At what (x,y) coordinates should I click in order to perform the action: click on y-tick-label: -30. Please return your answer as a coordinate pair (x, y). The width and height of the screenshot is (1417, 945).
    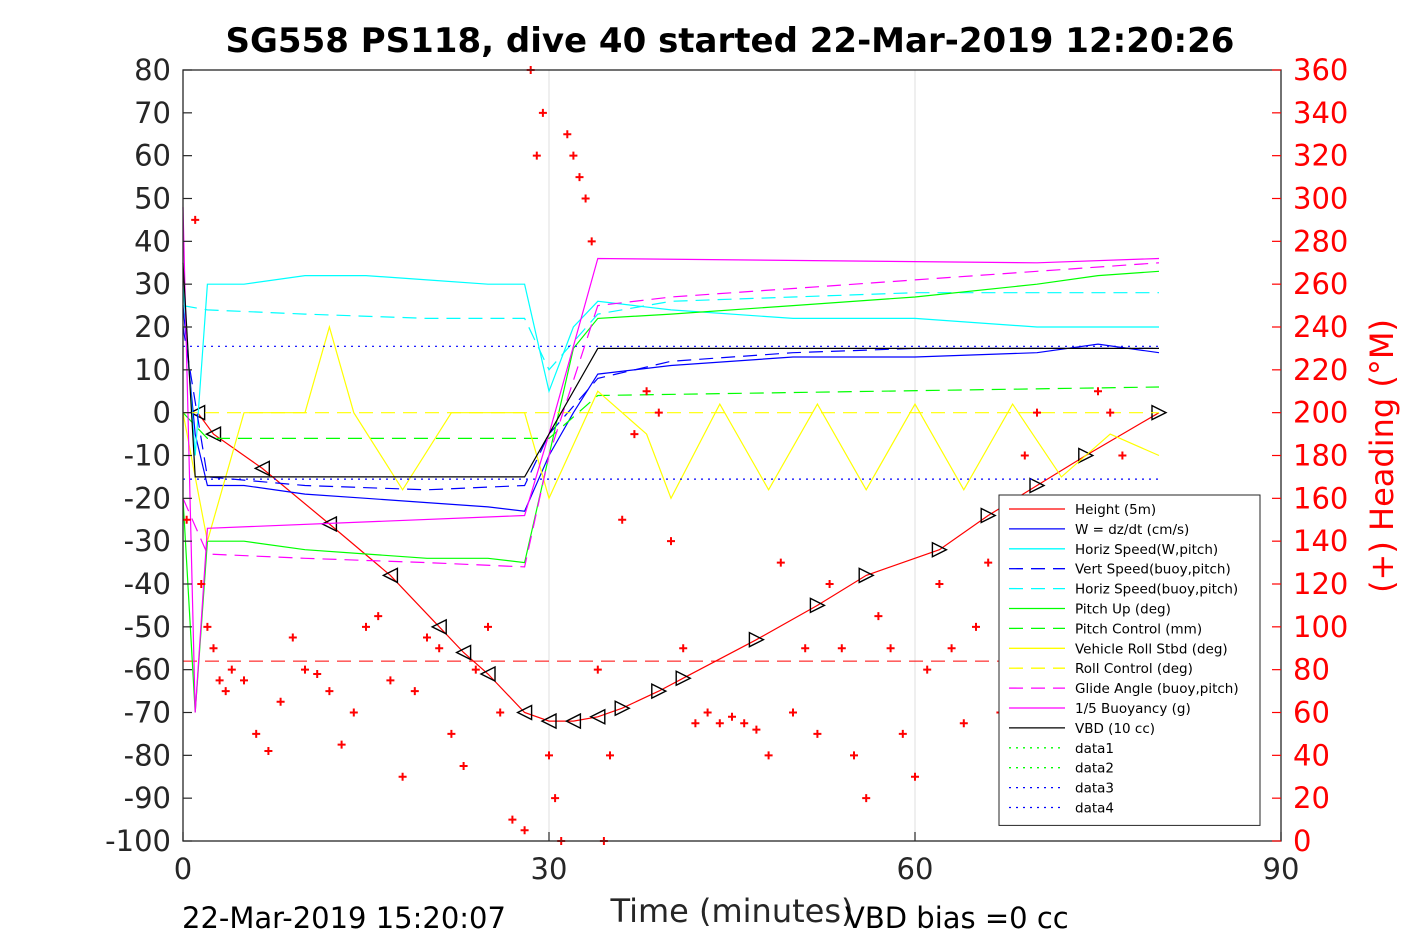
    Looking at the image, I should click on (147, 541).